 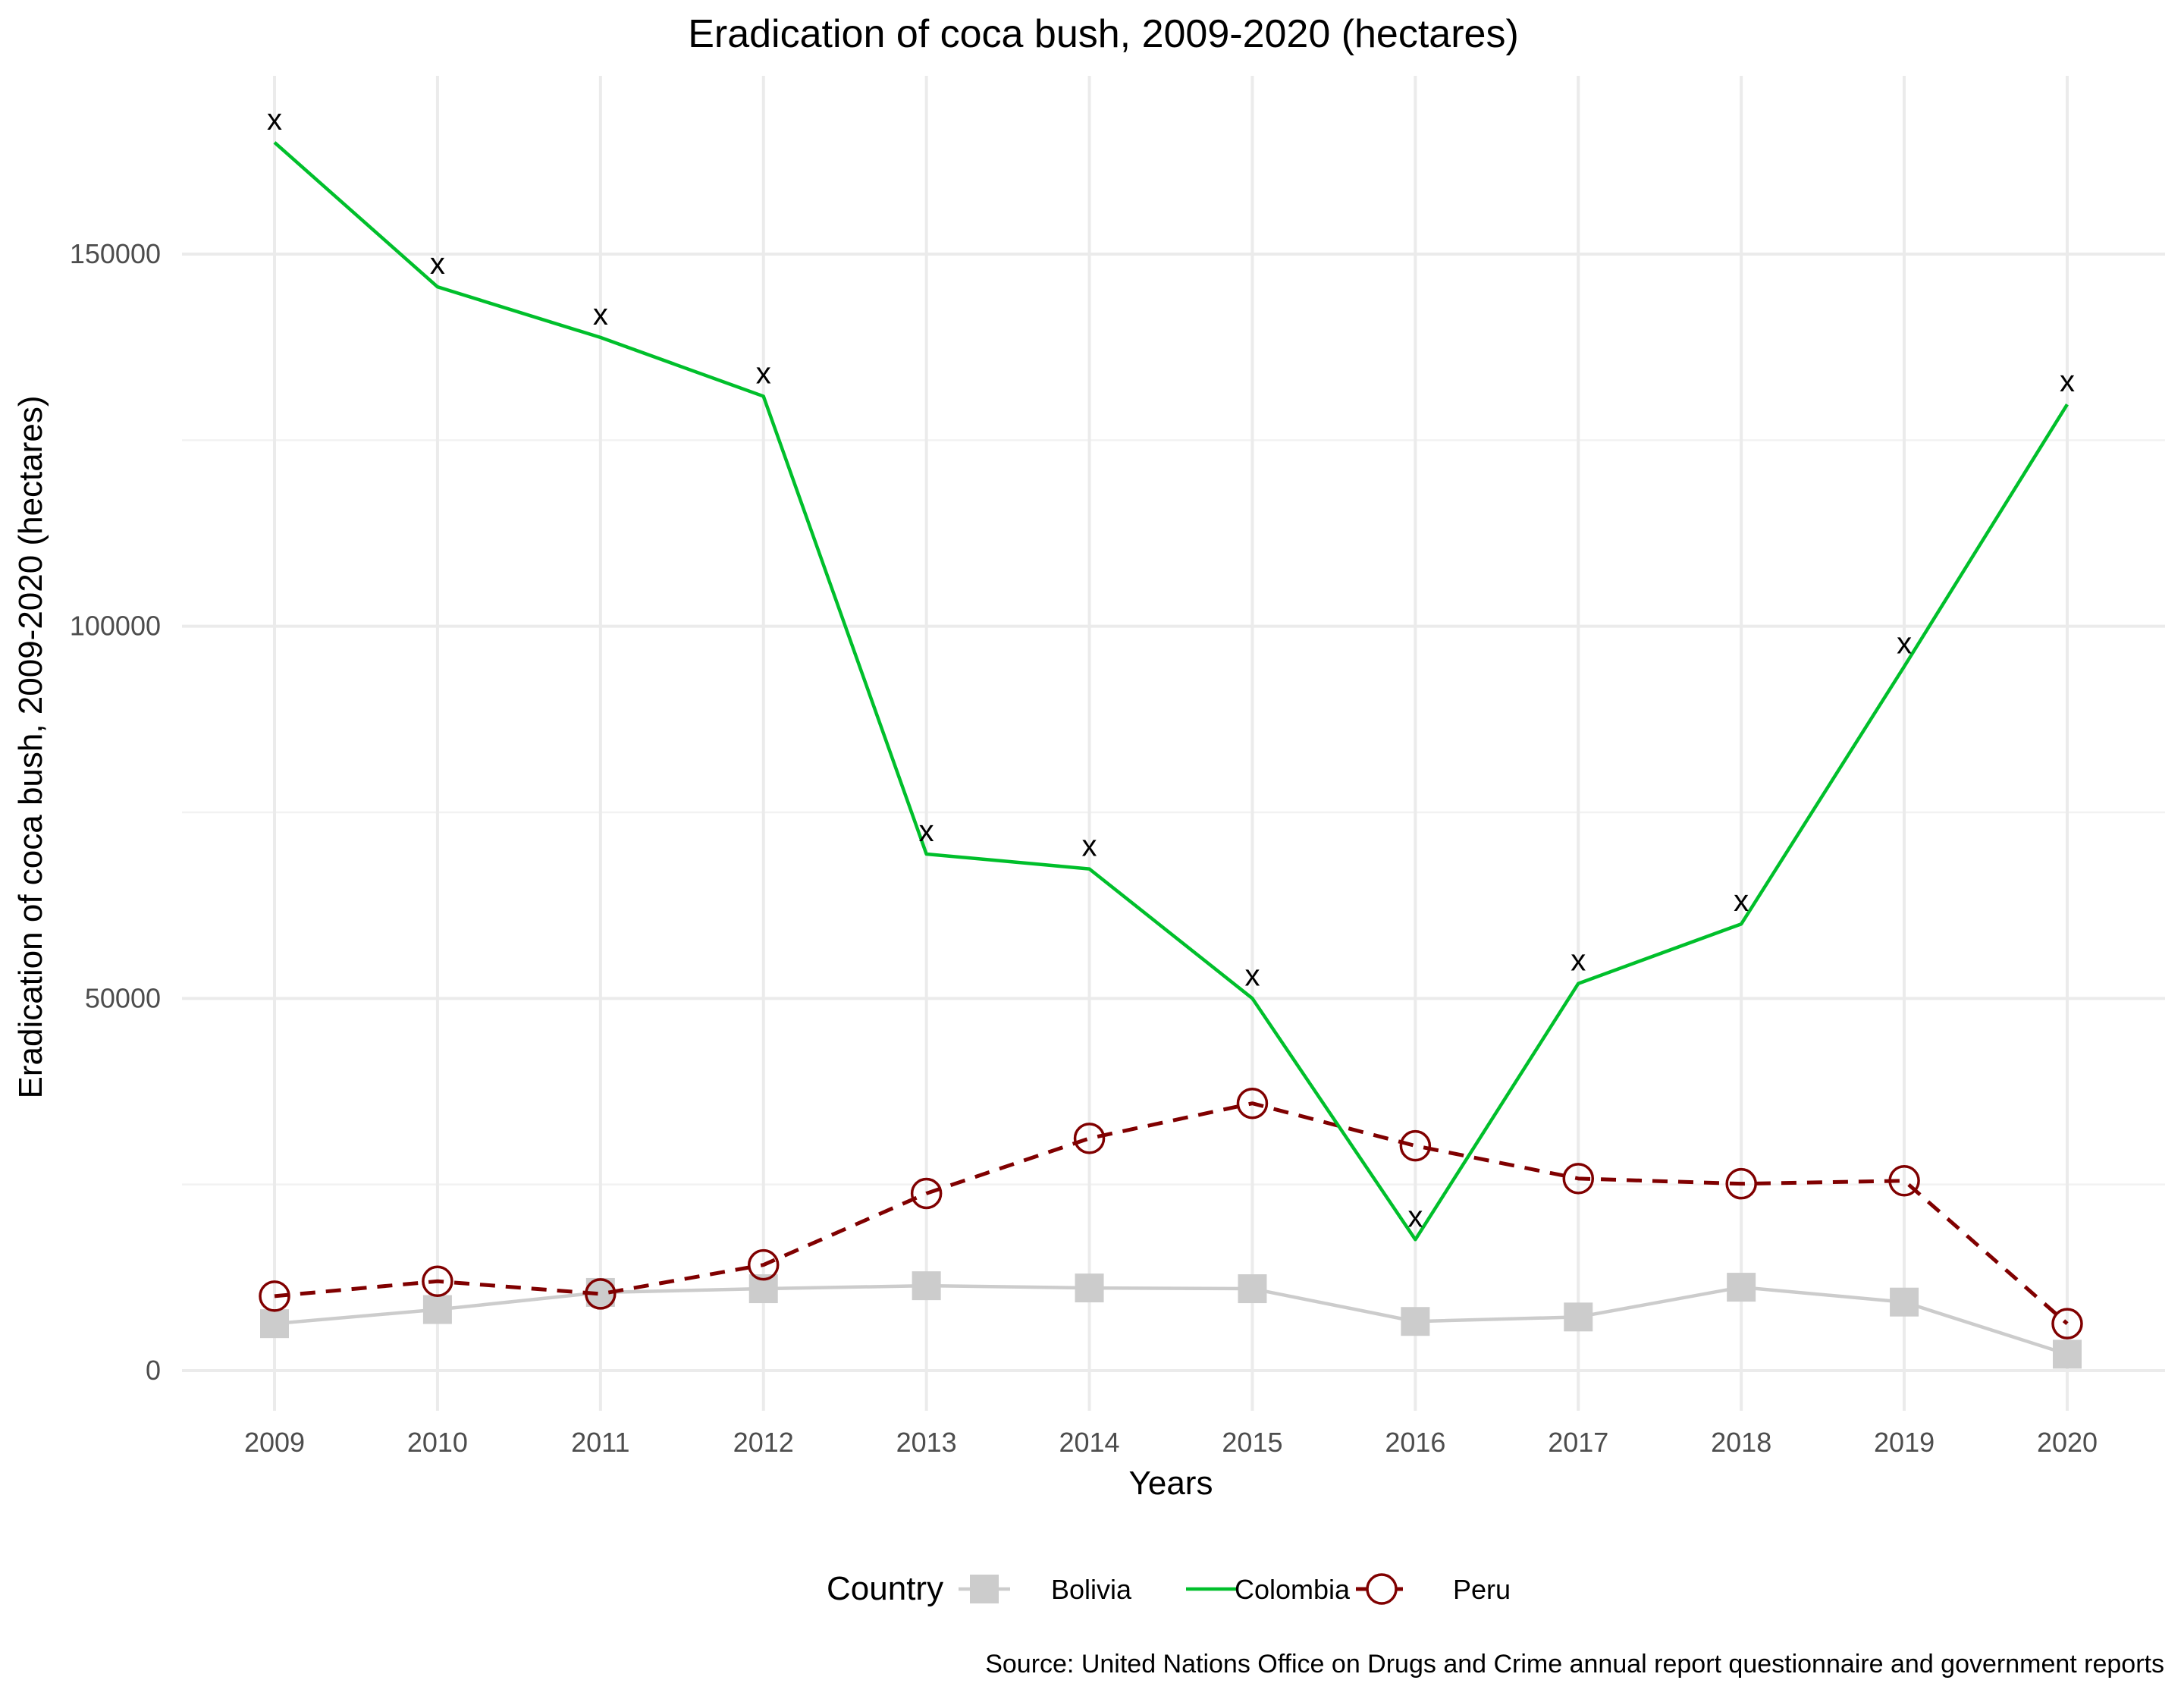 What do you see at coordinates (1482, 1590) in the screenshot?
I see `legend-label: Peru` at bounding box center [1482, 1590].